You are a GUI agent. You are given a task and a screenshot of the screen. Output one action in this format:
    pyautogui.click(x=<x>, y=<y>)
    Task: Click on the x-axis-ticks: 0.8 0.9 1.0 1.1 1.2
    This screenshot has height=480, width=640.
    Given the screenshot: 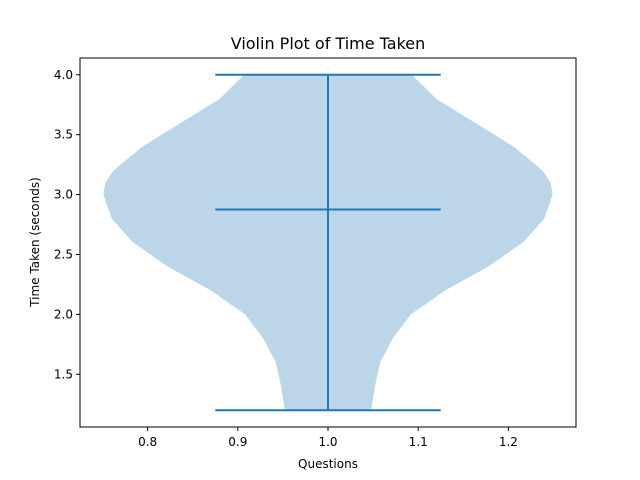 What is the action you would take?
    pyautogui.click(x=328, y=438)
    